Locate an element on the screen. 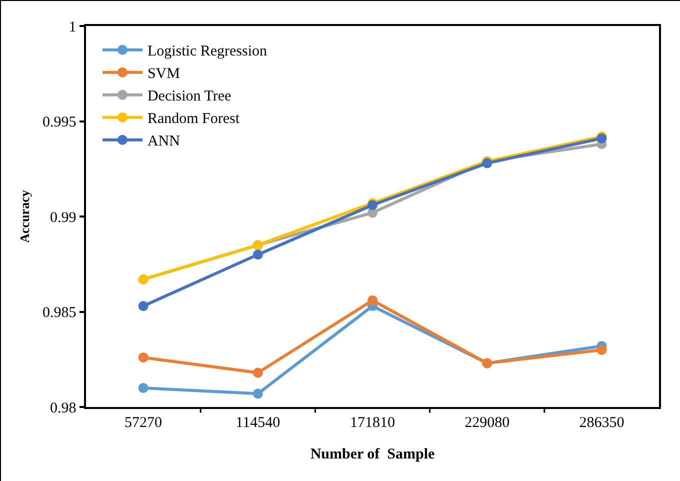 The height and width of the screenshot is (481, 680). legend-label: Random Forest is located at coordinates (193, 119).